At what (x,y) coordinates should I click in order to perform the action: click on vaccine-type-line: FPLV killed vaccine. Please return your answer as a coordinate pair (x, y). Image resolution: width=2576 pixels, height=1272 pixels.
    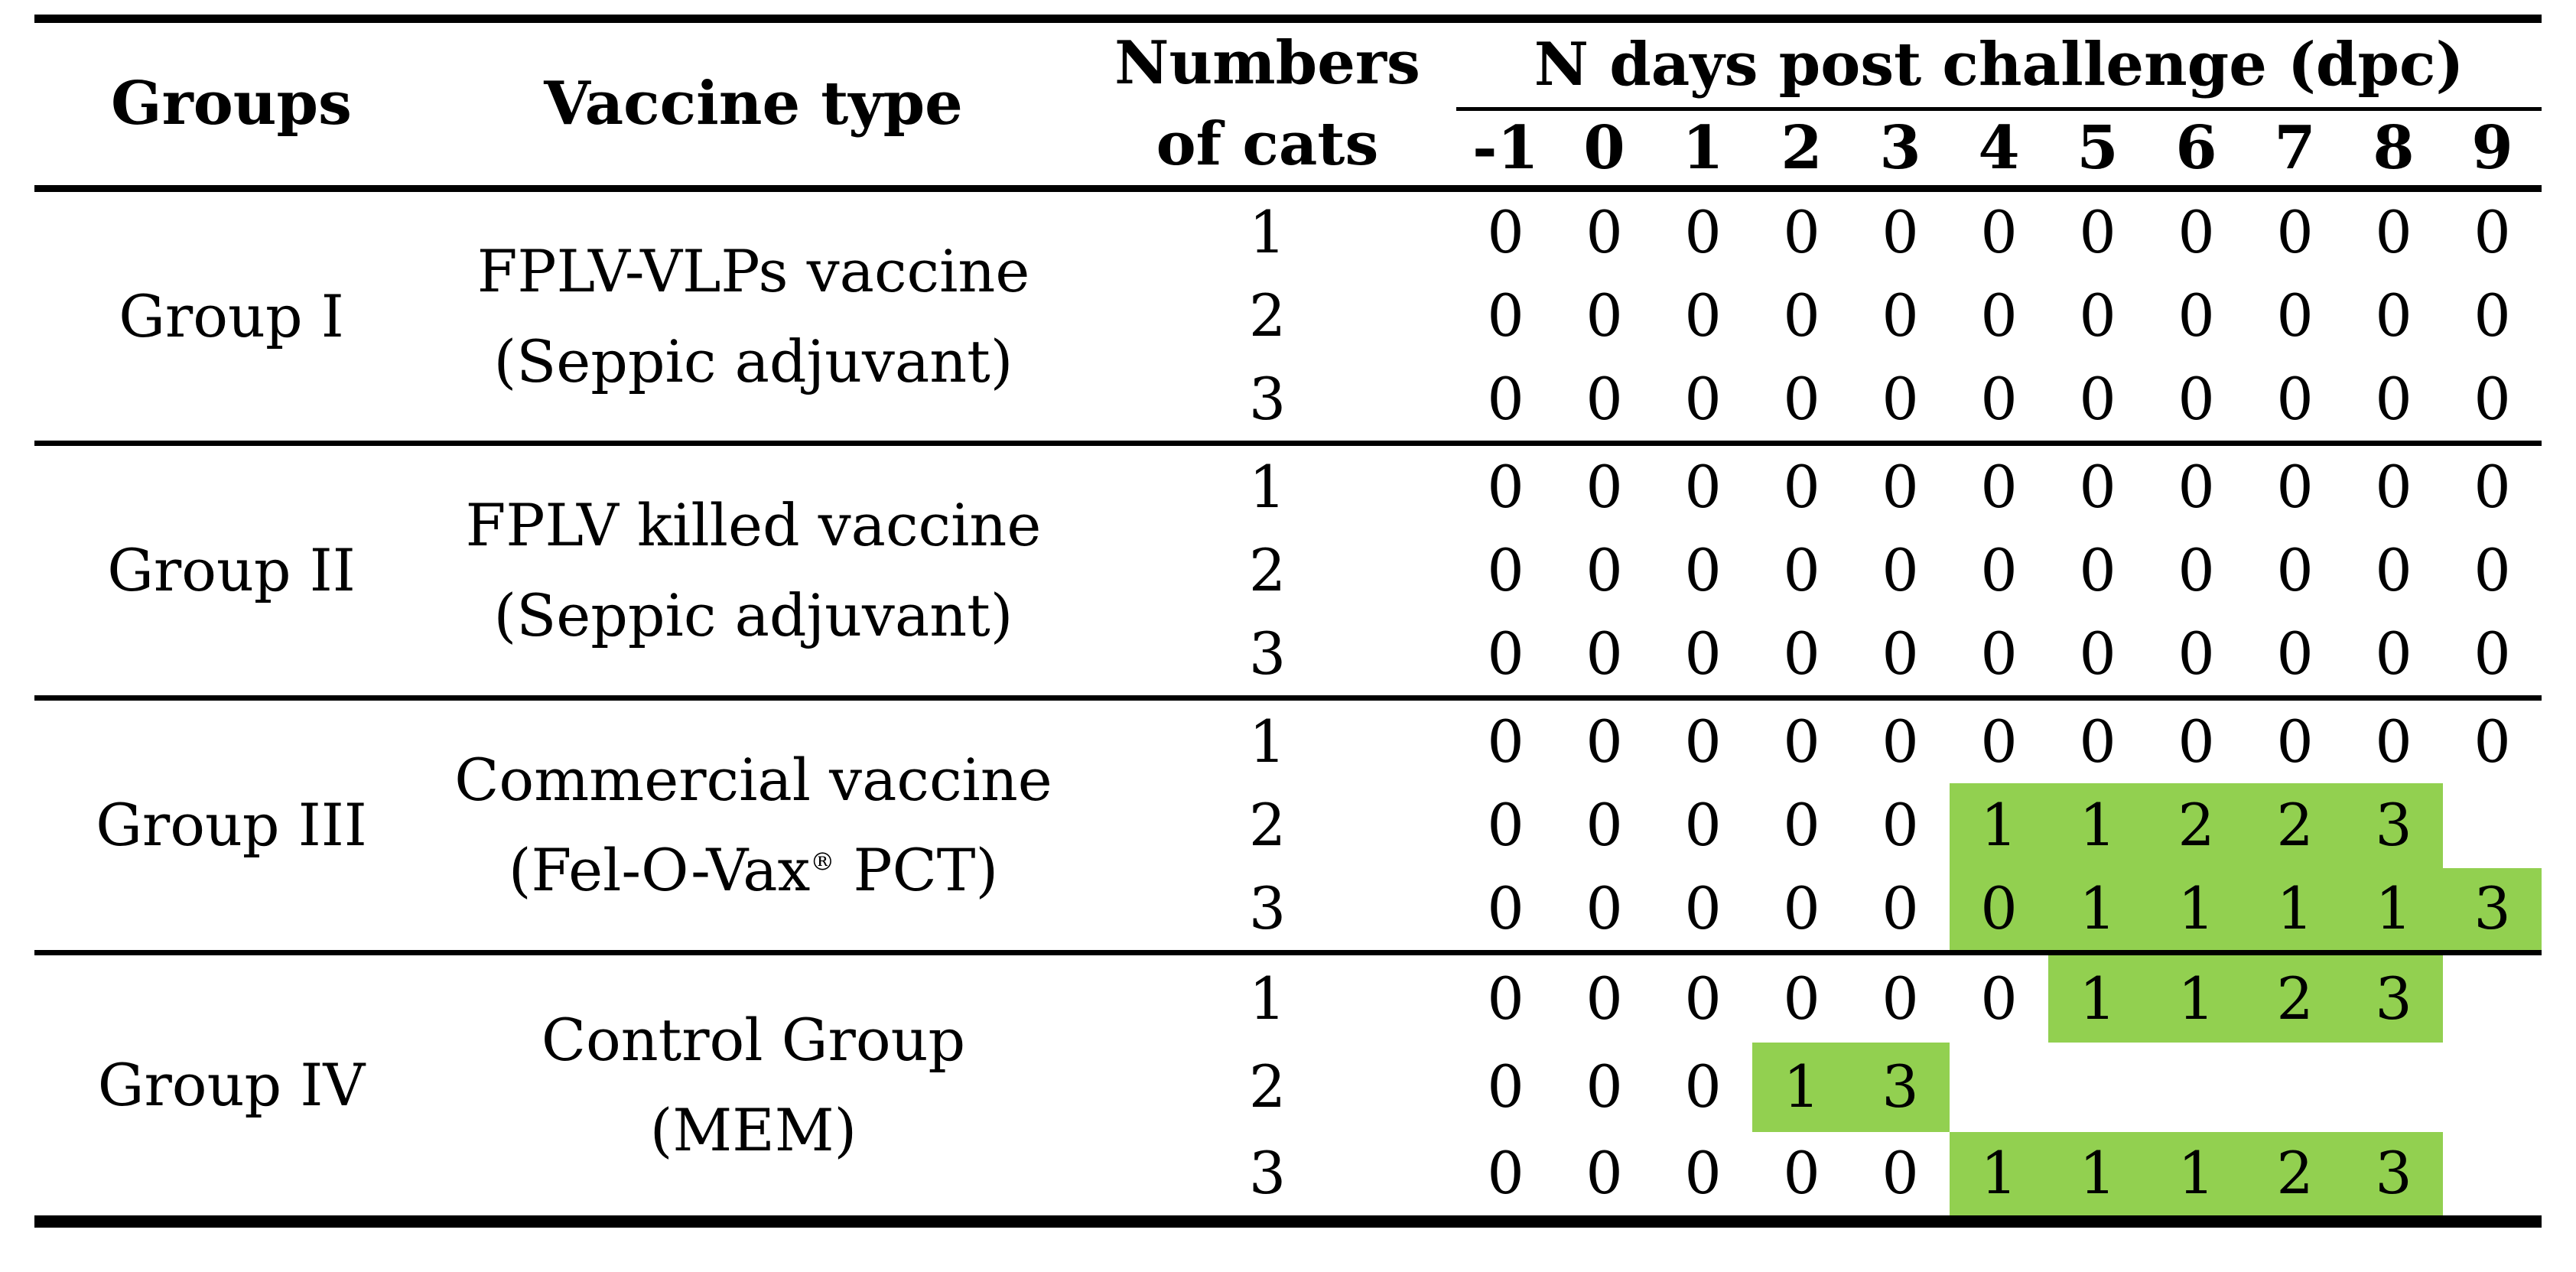
    Looking at the image, I should click on (753, 525).